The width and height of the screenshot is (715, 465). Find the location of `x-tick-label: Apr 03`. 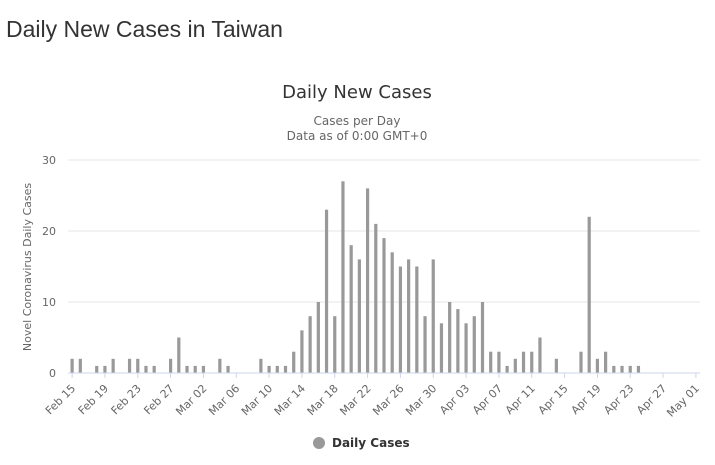

x-tick-label: Apr 03 is located at coordinates (454, 399).